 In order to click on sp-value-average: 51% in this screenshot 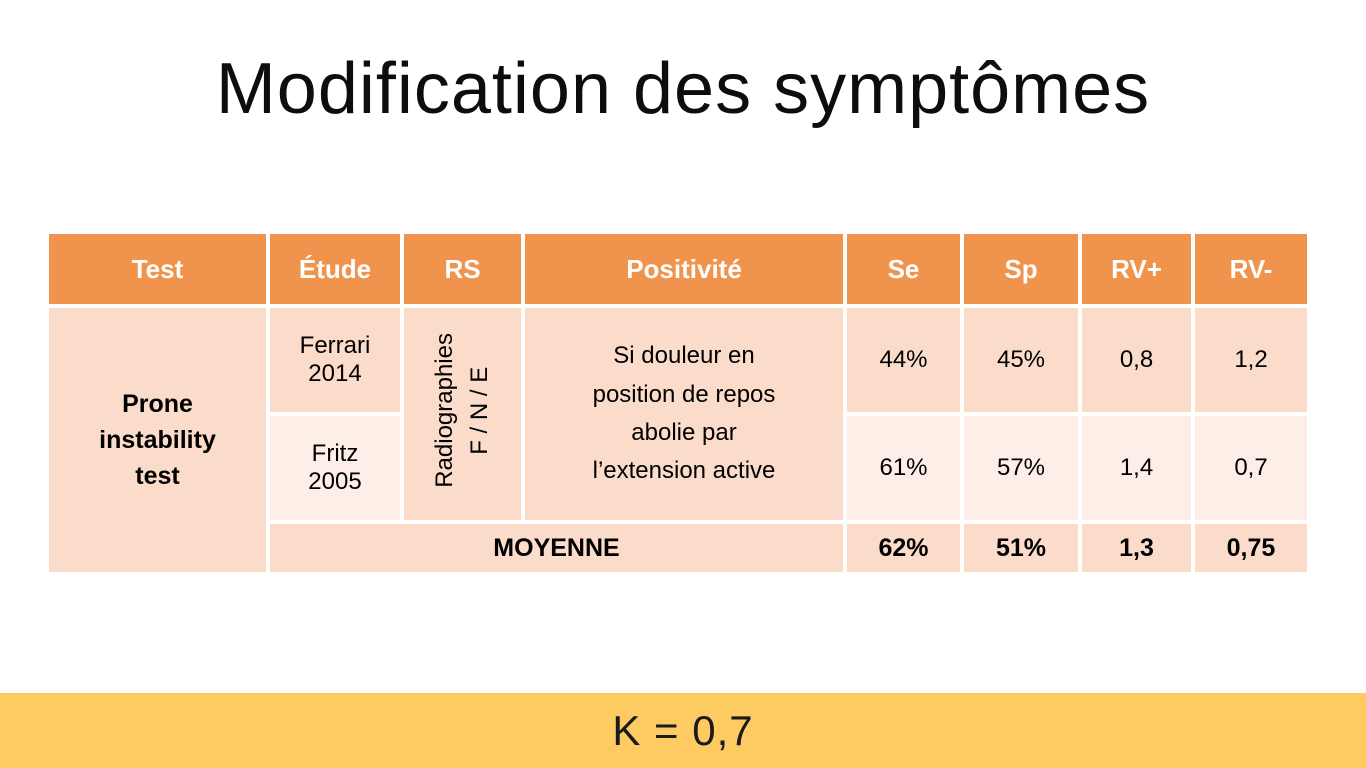, I will do `click(1021, 548)`.